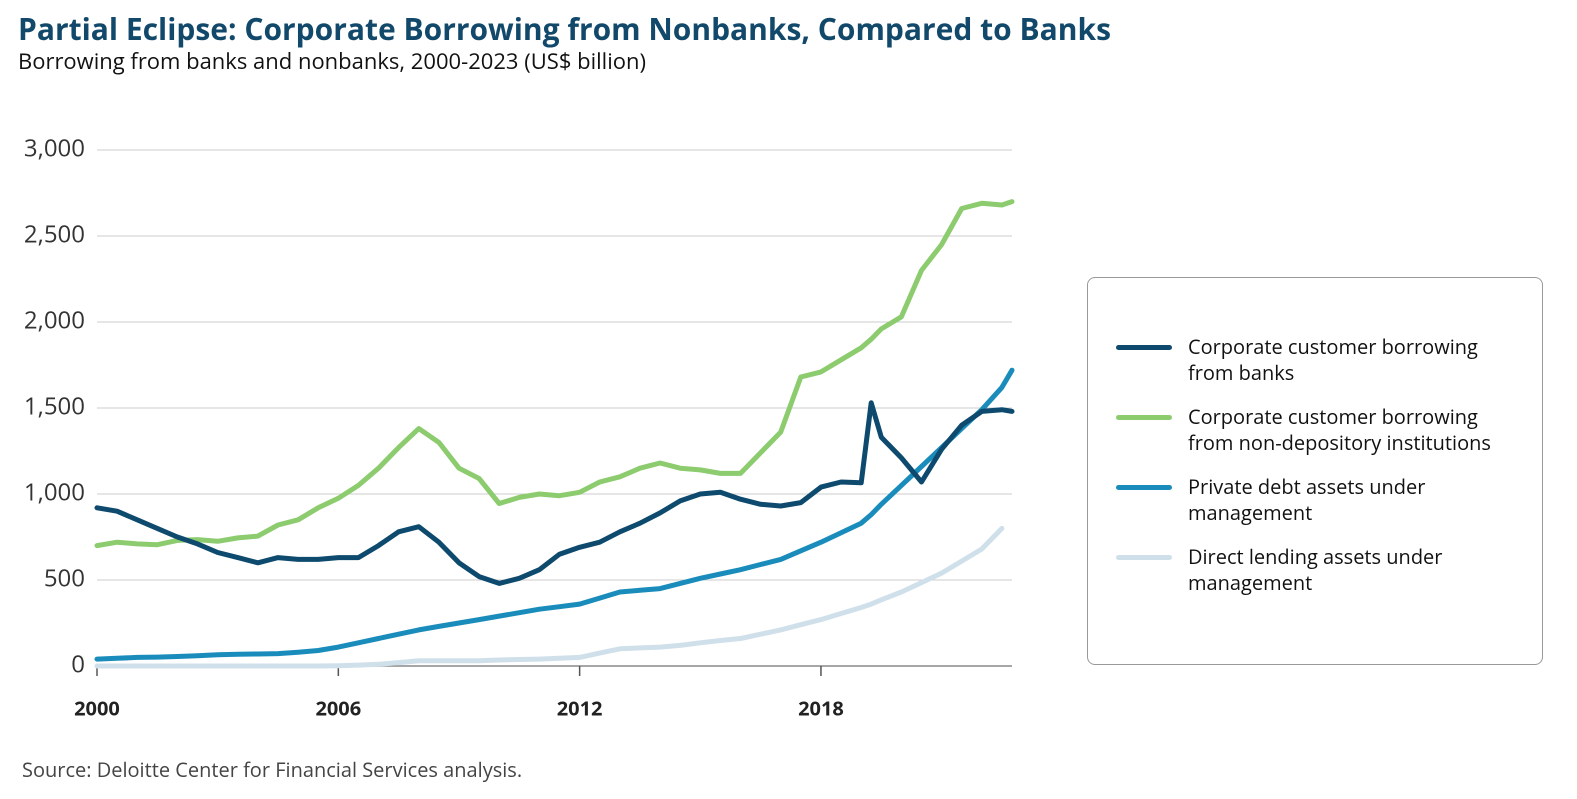  I want to click on legend-label: Private debt assets under management, so click(1307, 499).